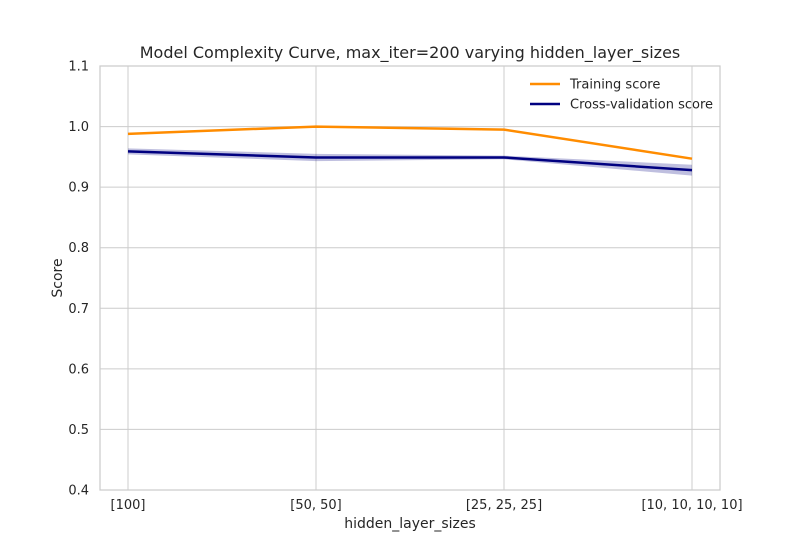  What do you see at coordinates (78, 491) in the screenshot?
I see `y-tick-label: 0.4` at bounding box center [78, 491].